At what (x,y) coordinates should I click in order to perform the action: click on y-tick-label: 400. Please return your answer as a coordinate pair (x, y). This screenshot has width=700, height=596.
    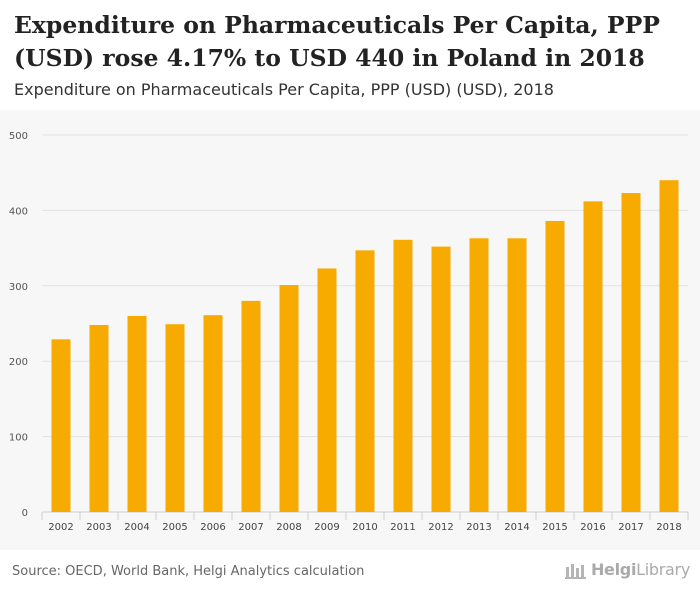
    Looking at the image, I should click on (18, 211).